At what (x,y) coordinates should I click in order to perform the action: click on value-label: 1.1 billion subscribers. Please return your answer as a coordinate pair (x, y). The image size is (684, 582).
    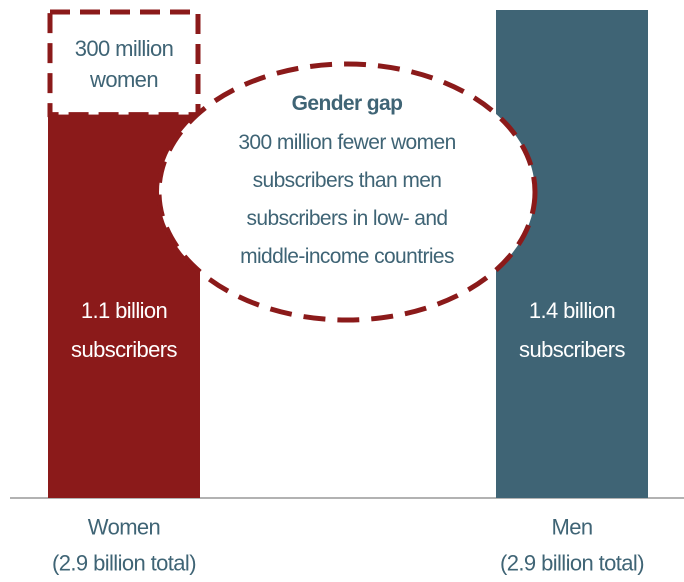
    Looking at the image, I should click on (124, 330).